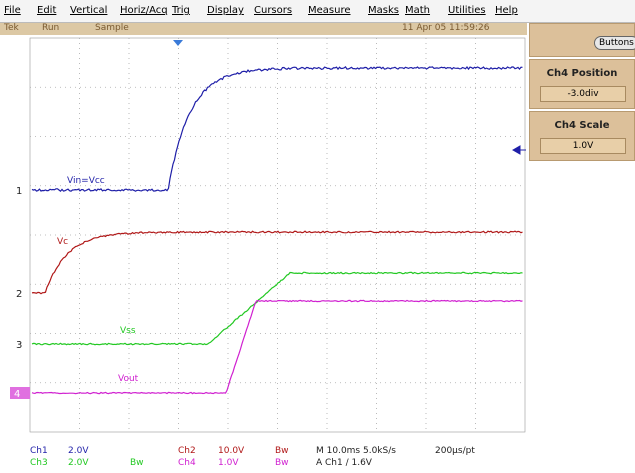 The height and width of the screenshot is (473, 635). I want to click on readout-text: 10.0V, so click(231, 451).